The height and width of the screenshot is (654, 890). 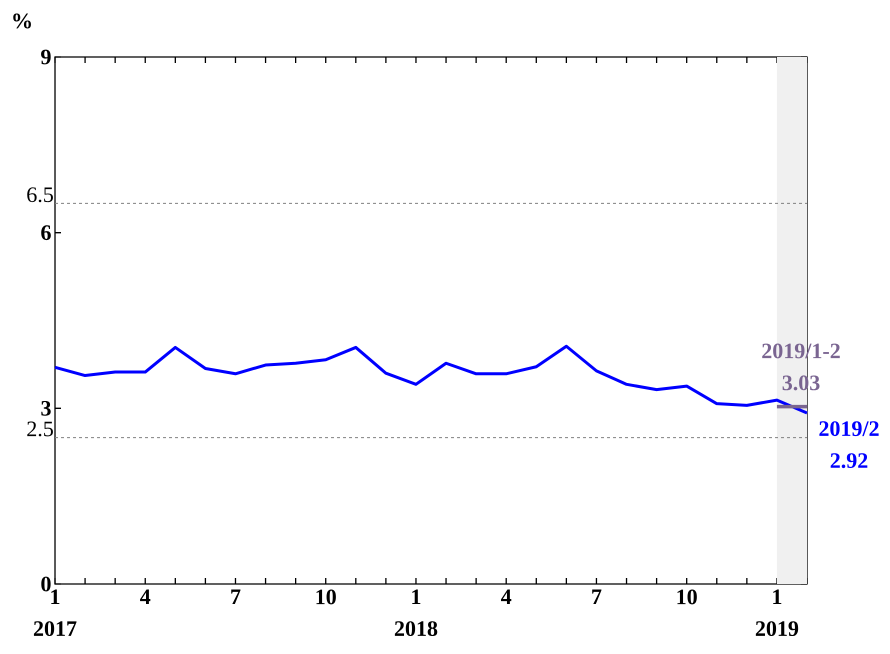 What do you see at coordinates (40, 429) in the screenshot?
I see `ref-line-label: 2.5` at bounding box center [40, 429].